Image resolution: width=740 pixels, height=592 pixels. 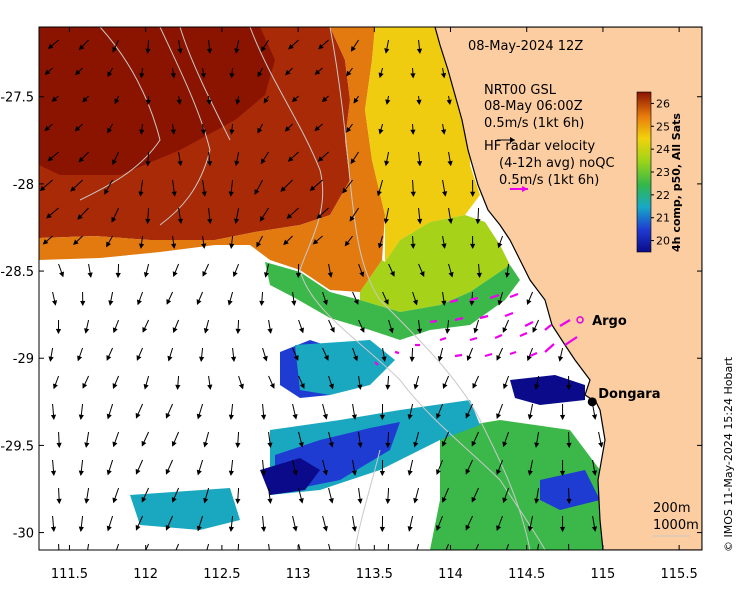 I want to click on x-tick-label: 113, so click(x=298, y=574).